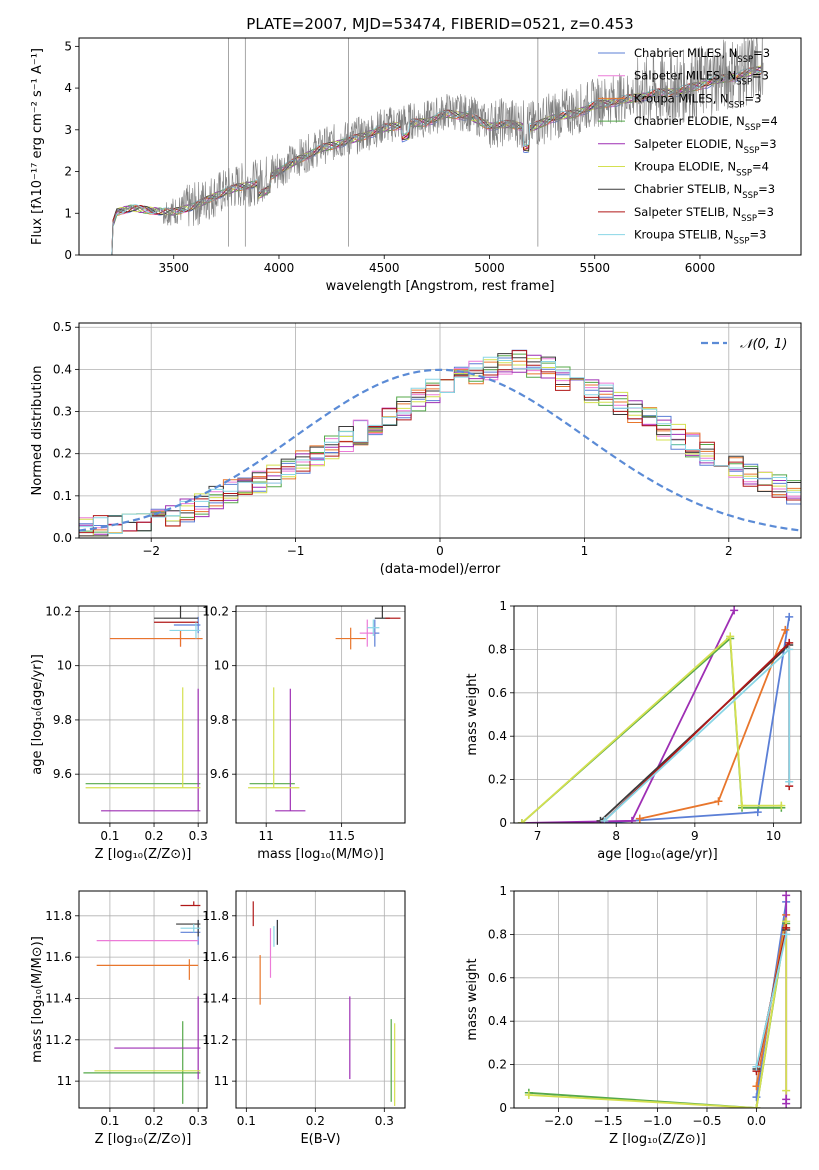 This screenshot has width=819, height=1170. Describe the element at coordinates (320, 854) in the screenshot. I see `x-axis-label: mass [log₁₀(M/M⊙)]` at that location.